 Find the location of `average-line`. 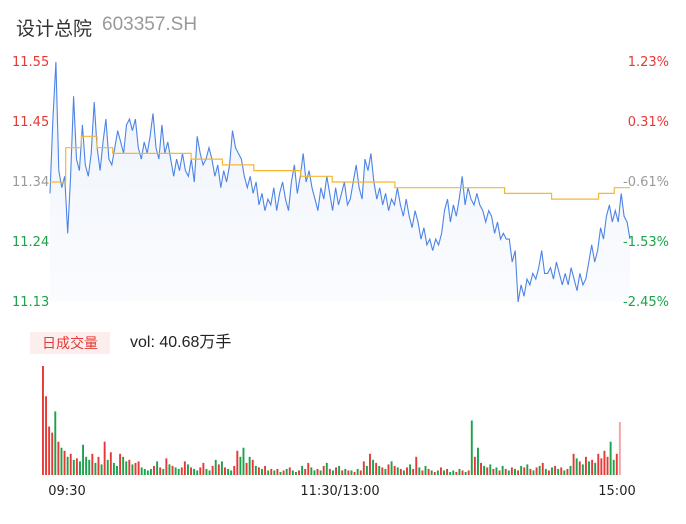

average-line is located at coordinates (340, 167).